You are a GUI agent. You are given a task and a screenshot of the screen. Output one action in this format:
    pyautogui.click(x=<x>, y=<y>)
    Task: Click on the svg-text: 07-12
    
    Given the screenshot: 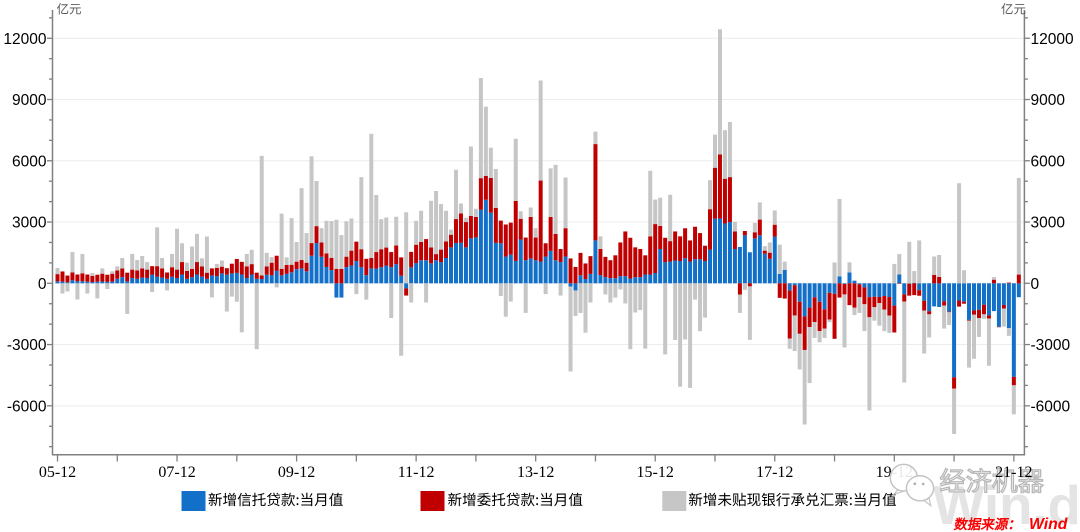 What is the action you would take?
    pyautogui.click(x=176, y=472)
    